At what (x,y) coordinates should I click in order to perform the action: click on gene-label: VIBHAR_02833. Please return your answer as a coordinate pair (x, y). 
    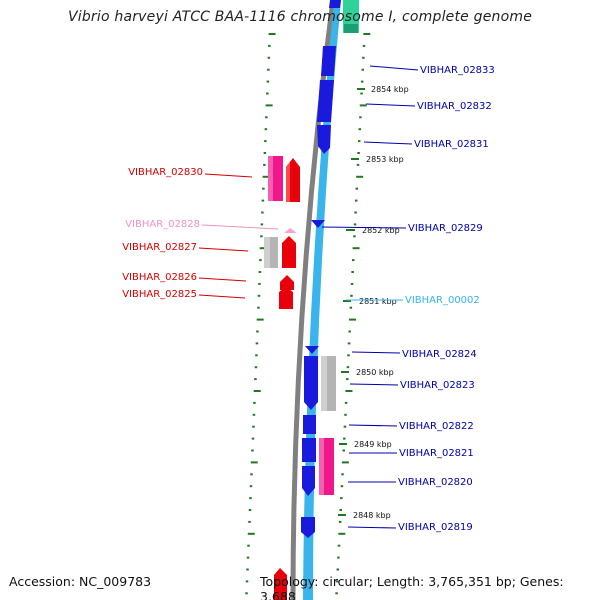
    Looking at the image, I should click on (457, 70).